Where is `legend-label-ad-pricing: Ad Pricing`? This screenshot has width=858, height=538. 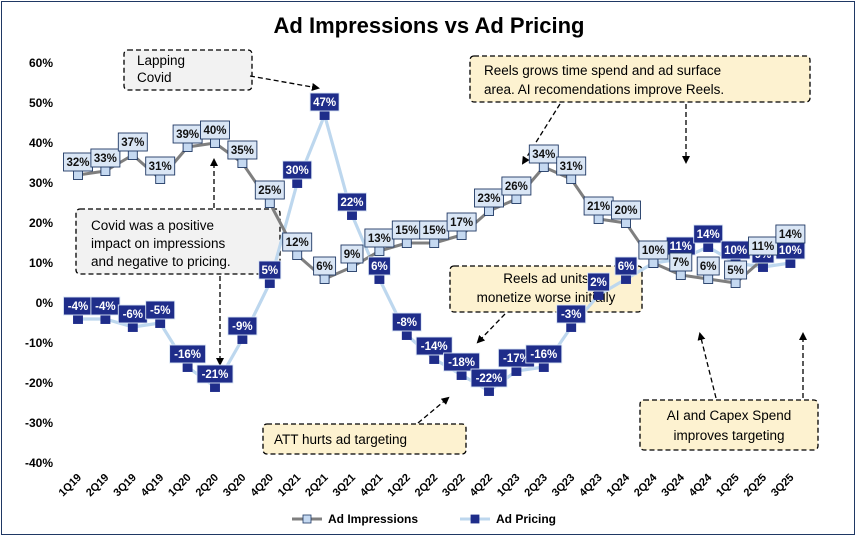
legend-label-ad-pricing: Ad Pricing is located at coordinates (526, 519).